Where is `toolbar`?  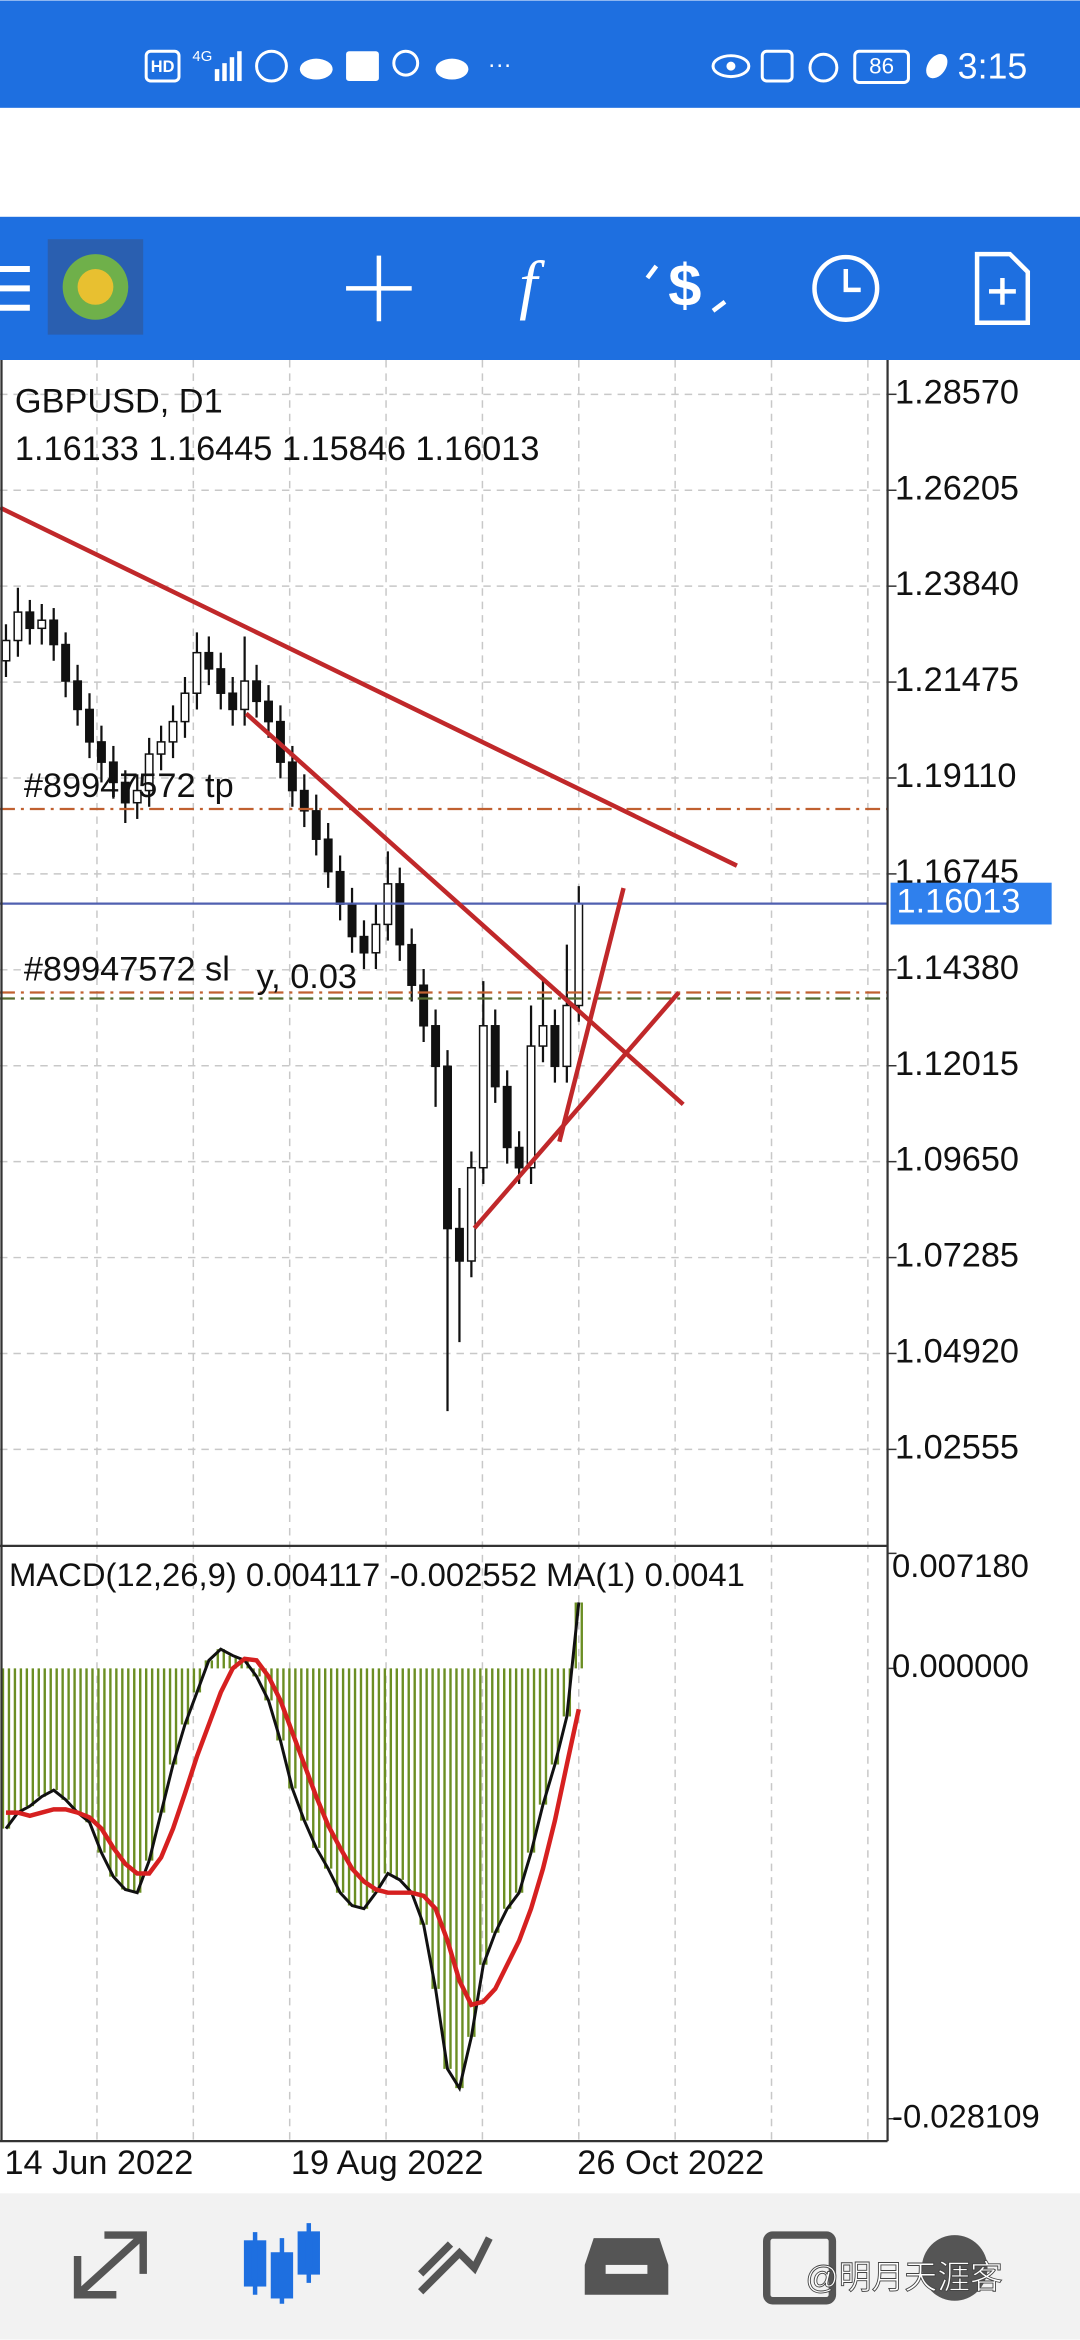 toolbar is located at coordinates (540, 288).